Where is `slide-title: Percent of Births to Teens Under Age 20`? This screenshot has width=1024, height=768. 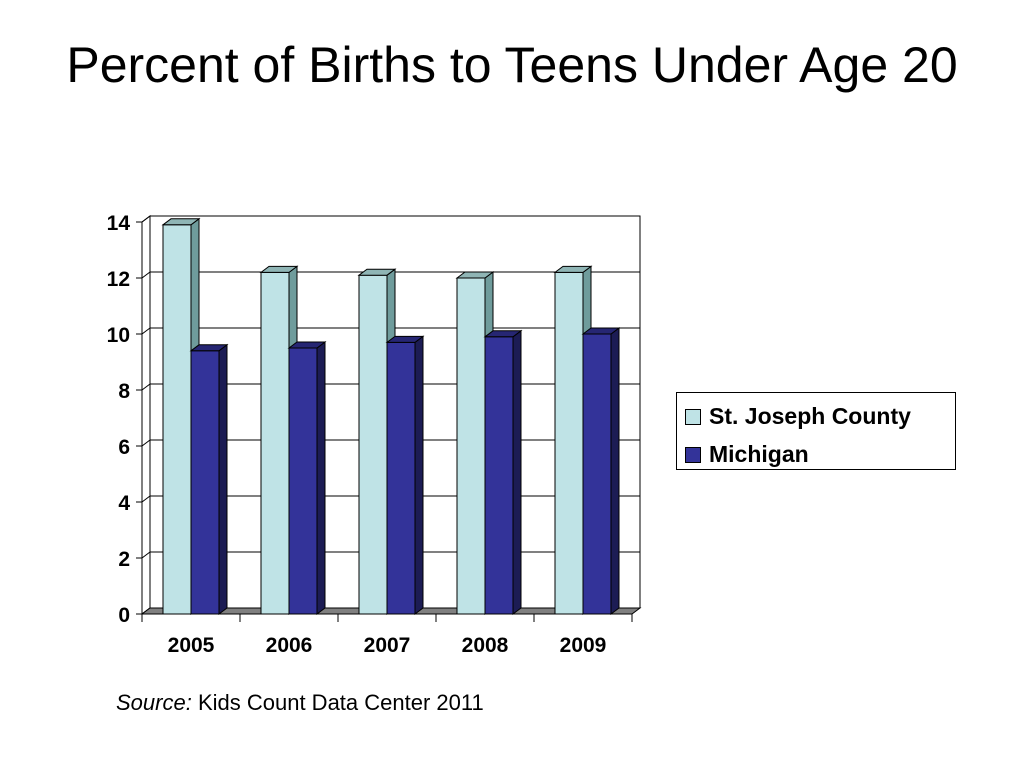 slide-title: Percent of Births to Teens Under Age 20 is located at coordinates (512, 65).